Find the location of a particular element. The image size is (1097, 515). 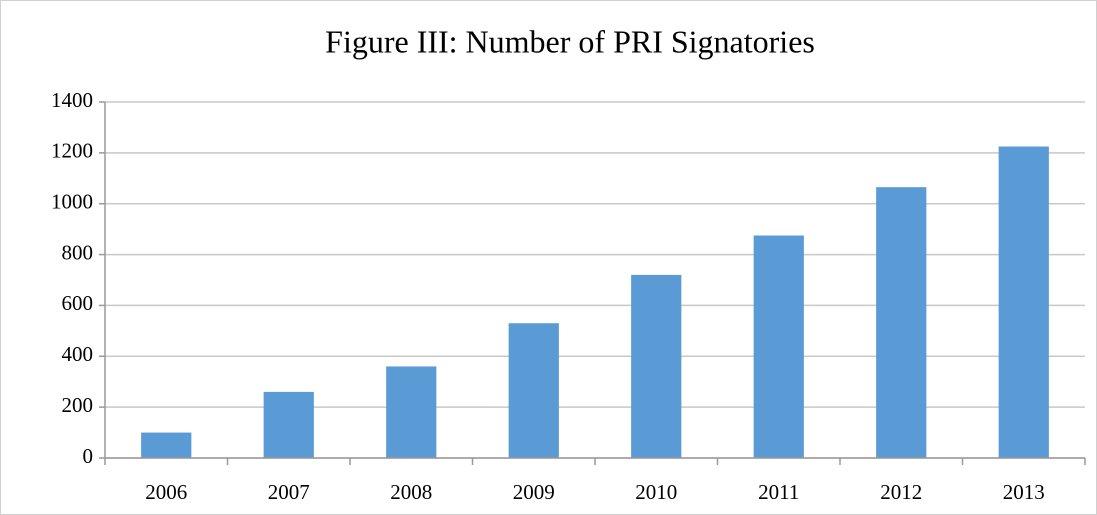

y-tick-label: 400 is located at coordinates (78, 354).